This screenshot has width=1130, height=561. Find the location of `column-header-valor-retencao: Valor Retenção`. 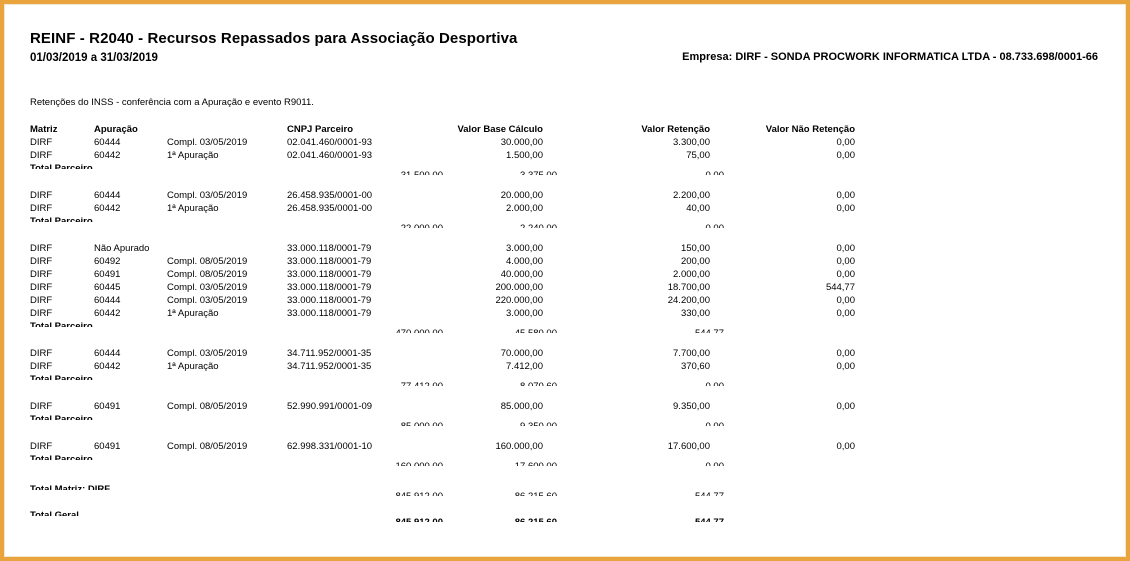

column-header-valor-retencao: Valor Retenção is located at coordinates (675, 129).